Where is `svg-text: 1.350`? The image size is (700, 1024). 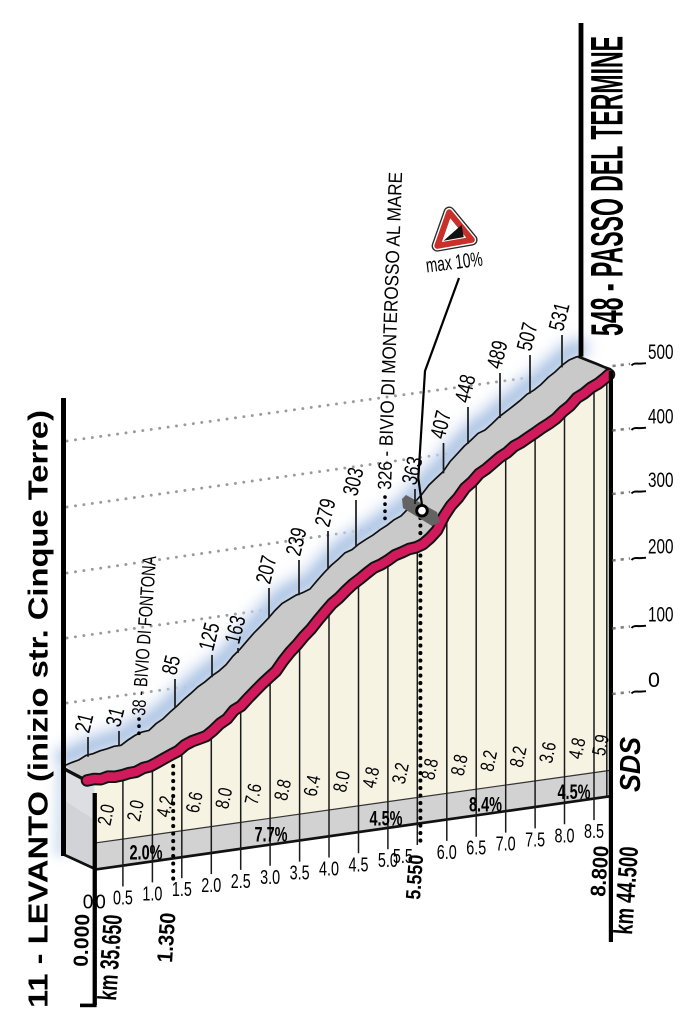 svg-text: 1.350 is located at coordinates (167, 938).